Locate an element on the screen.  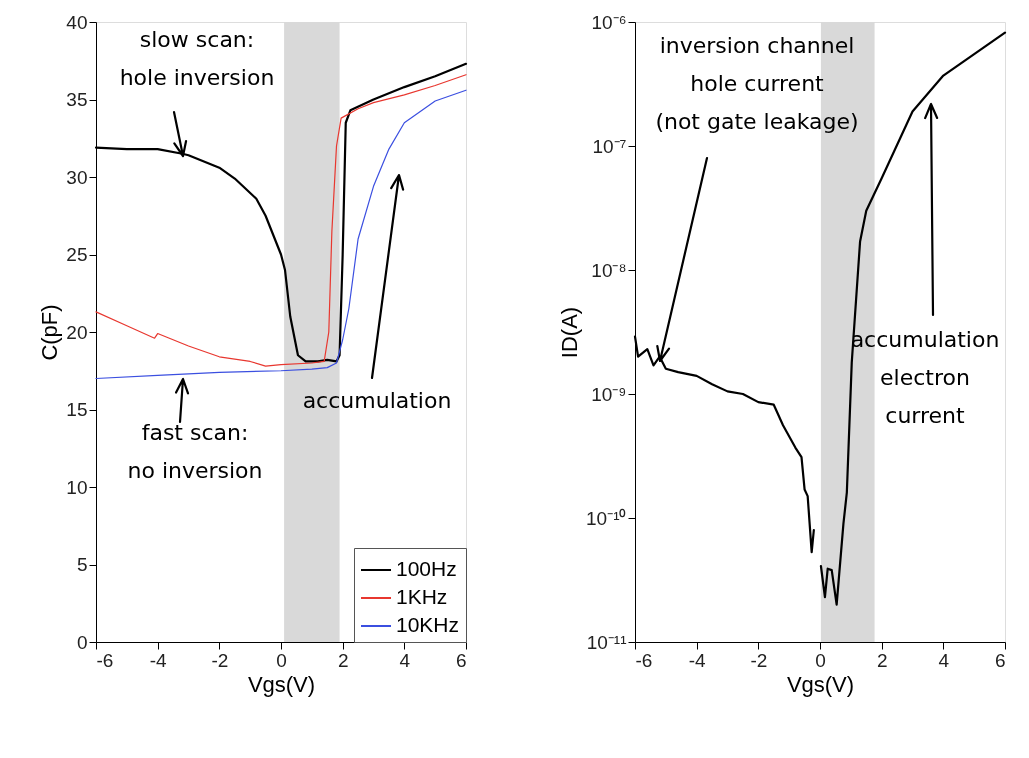
y-tick-label: 35 is located at coordinates (77, 99).